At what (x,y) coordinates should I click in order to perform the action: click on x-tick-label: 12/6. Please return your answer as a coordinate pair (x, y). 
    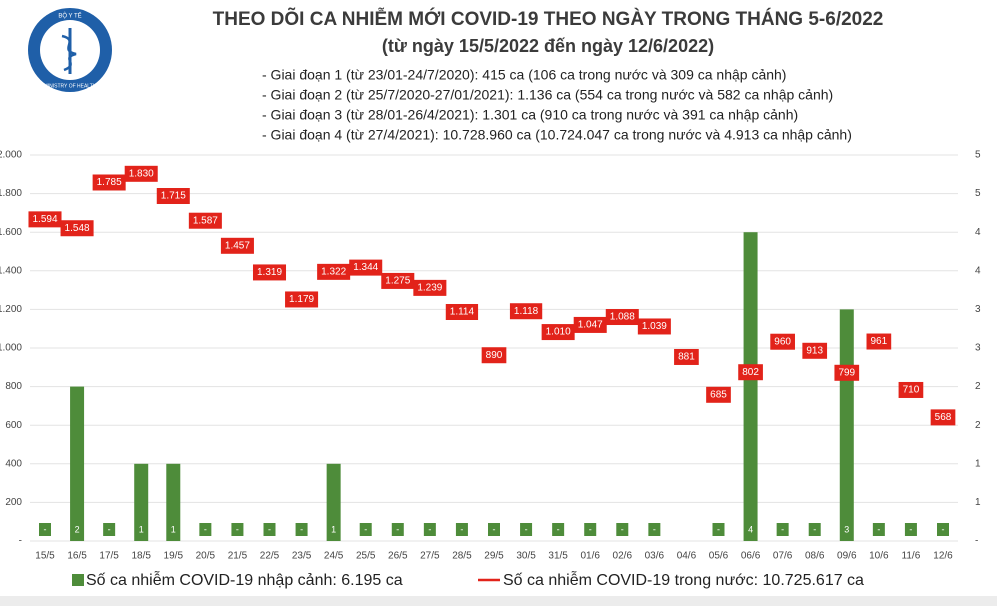
    Looking at the image, I should click on (943, 556).